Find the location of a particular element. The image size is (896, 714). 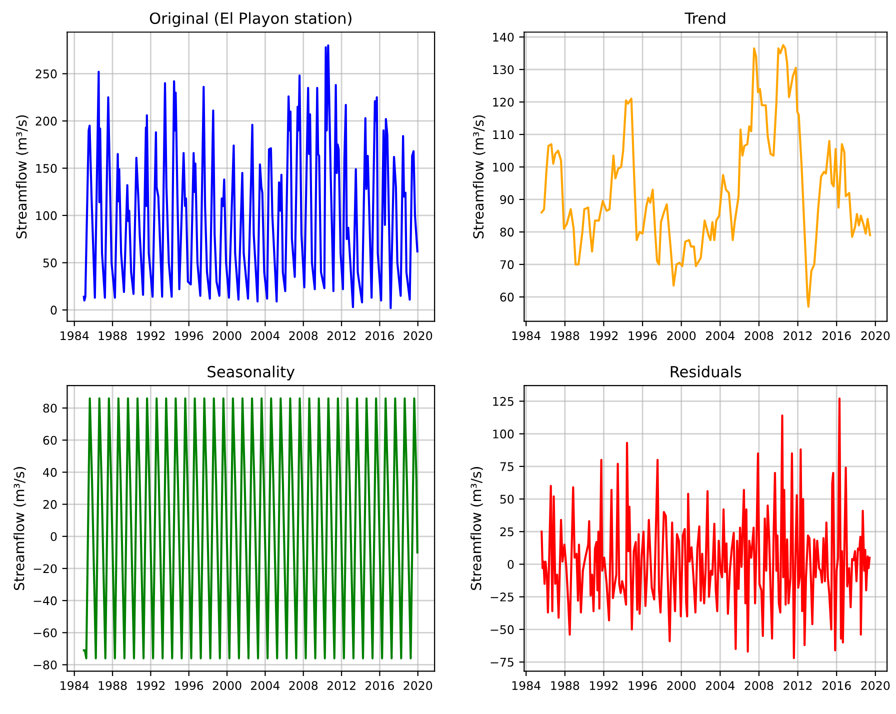

y-tick-label: −50 is located at coordinates (502, 629).